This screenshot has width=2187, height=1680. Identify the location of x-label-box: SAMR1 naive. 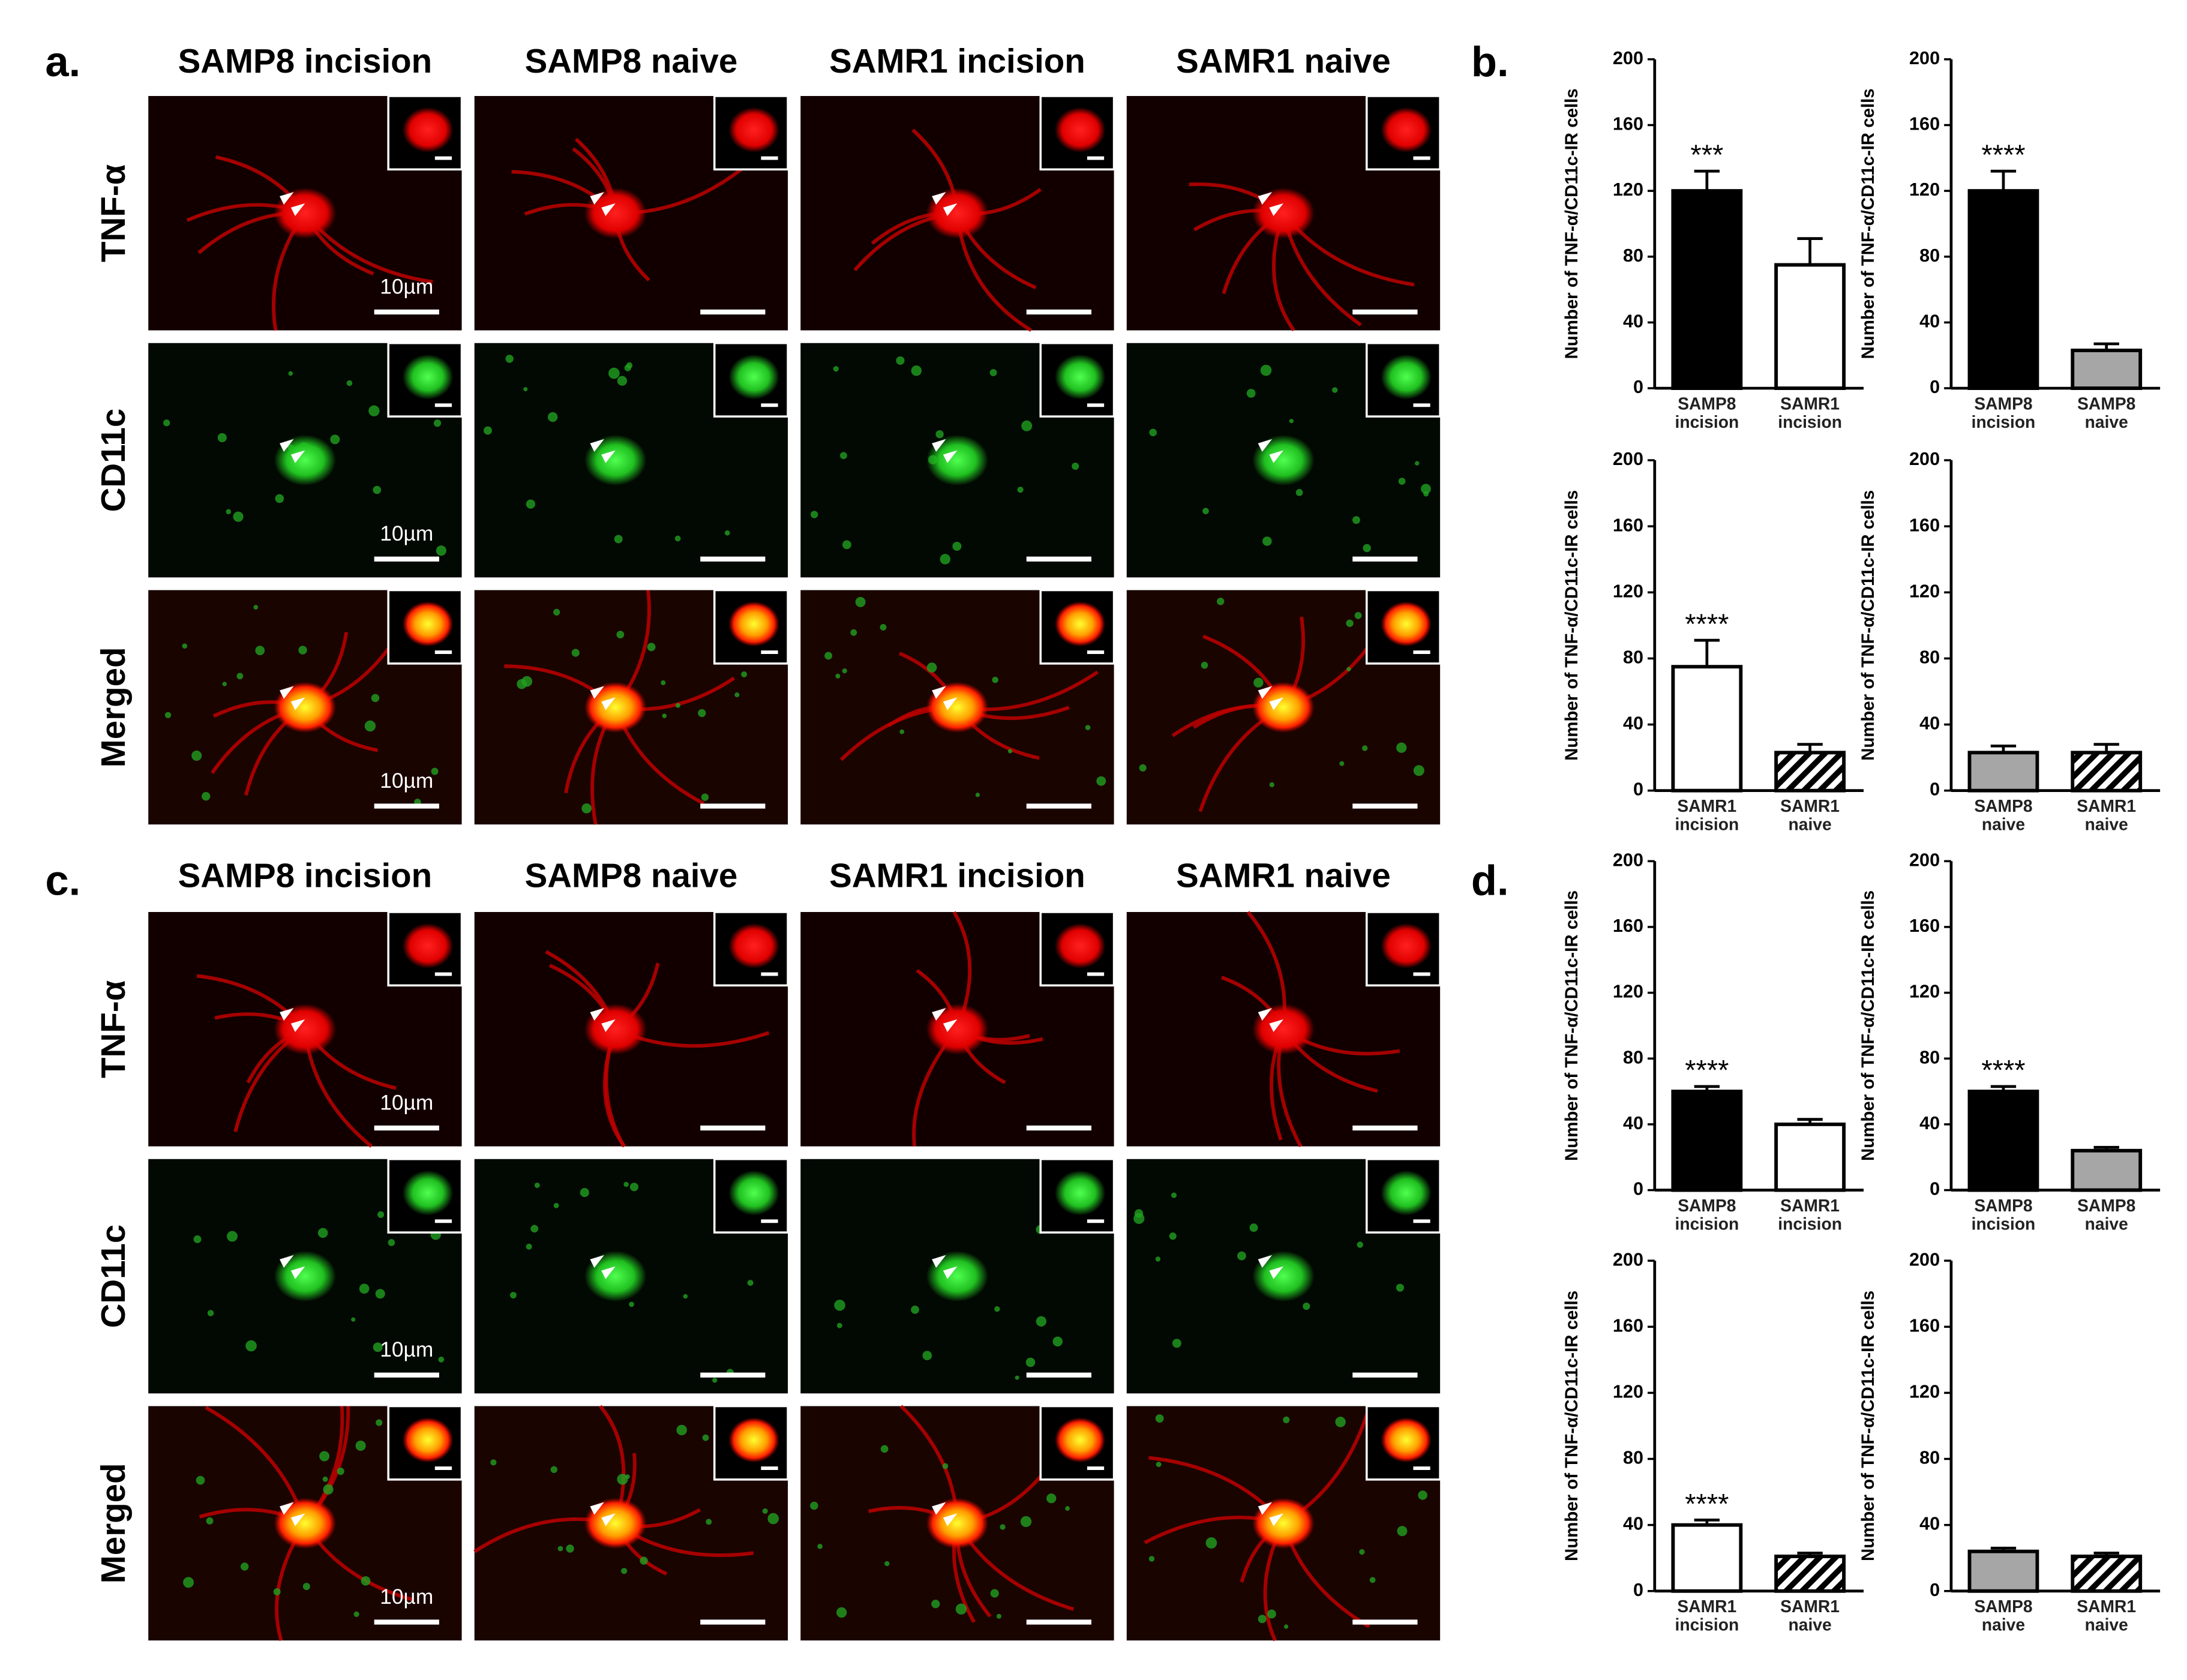
(1810, 815).